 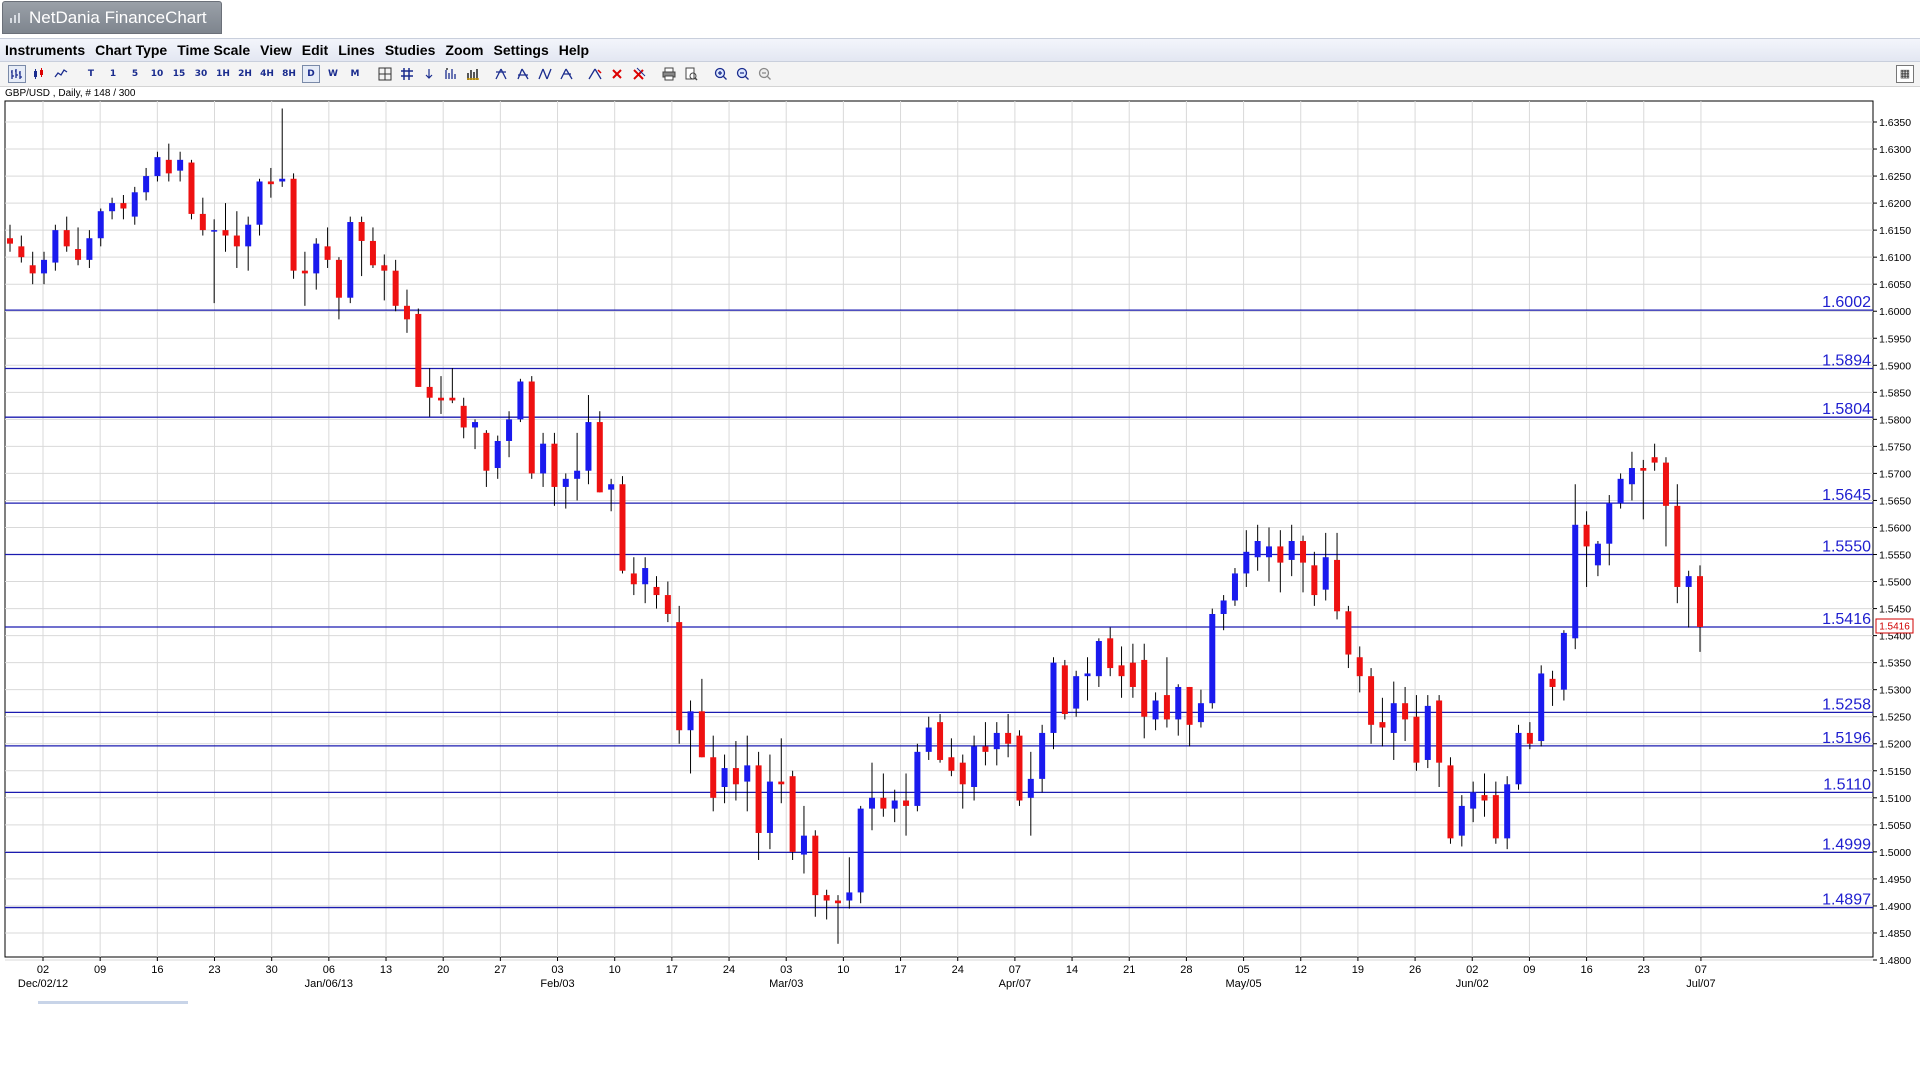 I want to click on zoom-out-icon, so click(x=743, y=74).